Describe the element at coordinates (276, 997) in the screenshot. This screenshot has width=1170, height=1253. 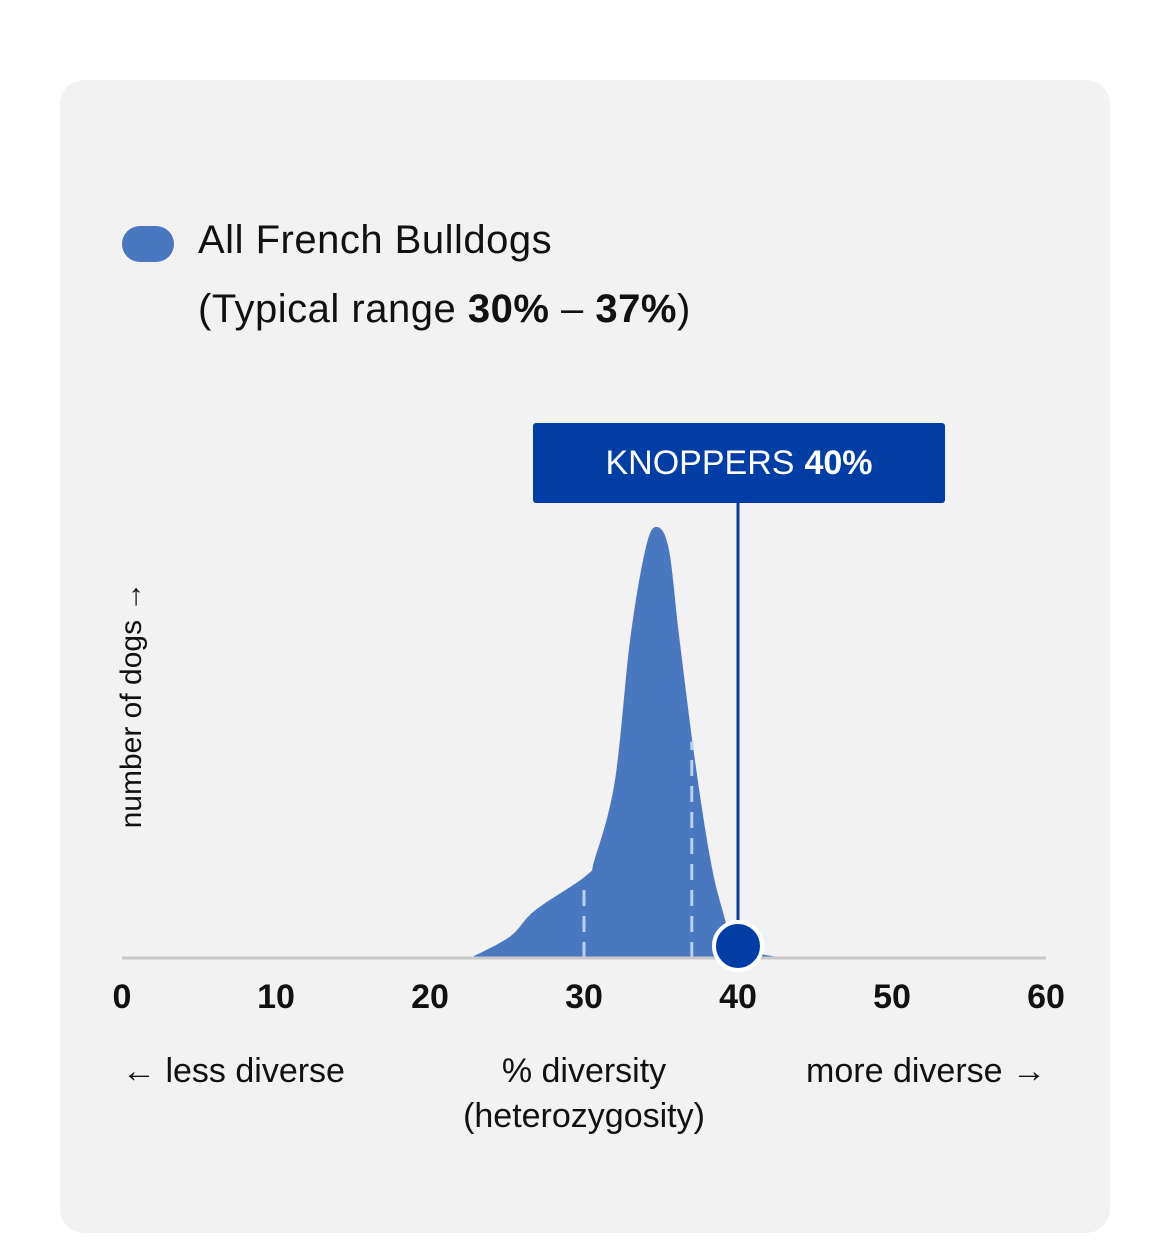
I see `x-tick-label: 10` at that location.